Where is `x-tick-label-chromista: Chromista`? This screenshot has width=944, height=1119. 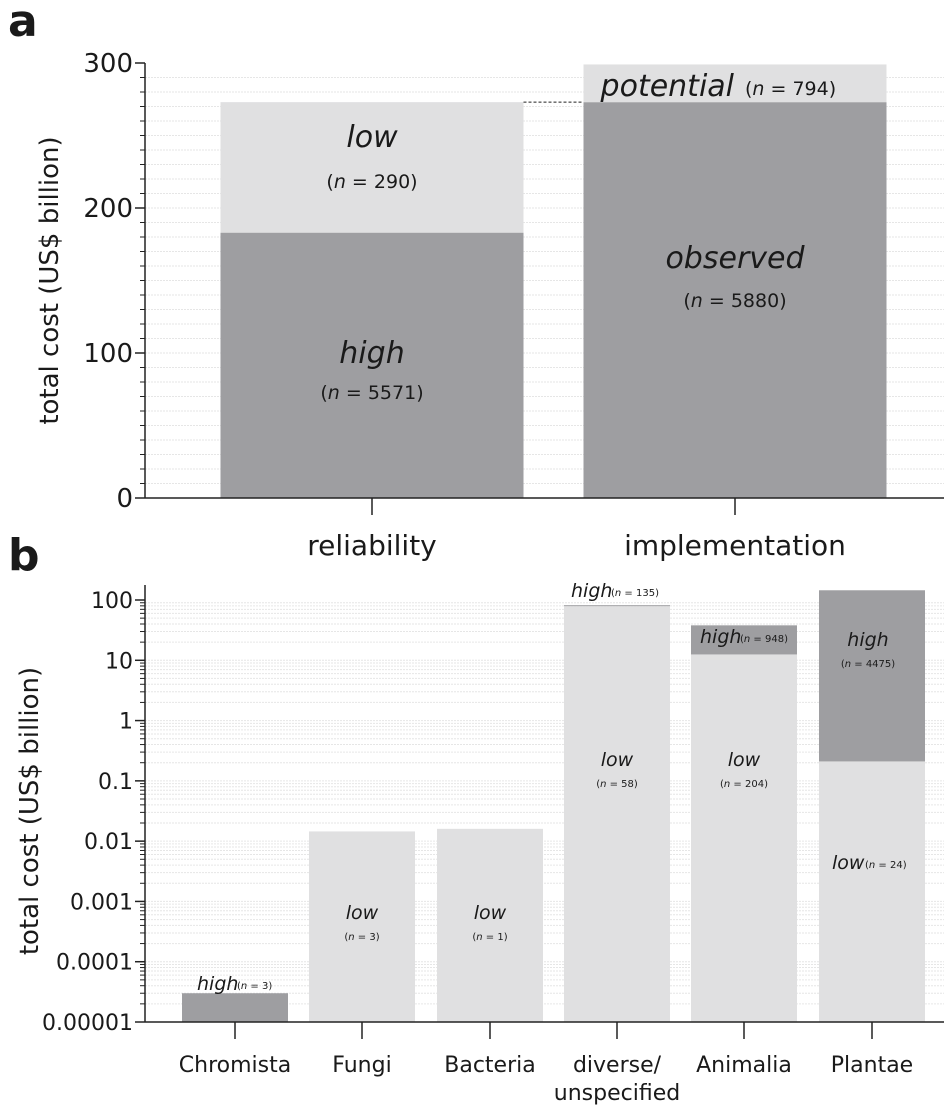
x-tick-label-chromista: Chromista is located at coordinates (235, 1065).